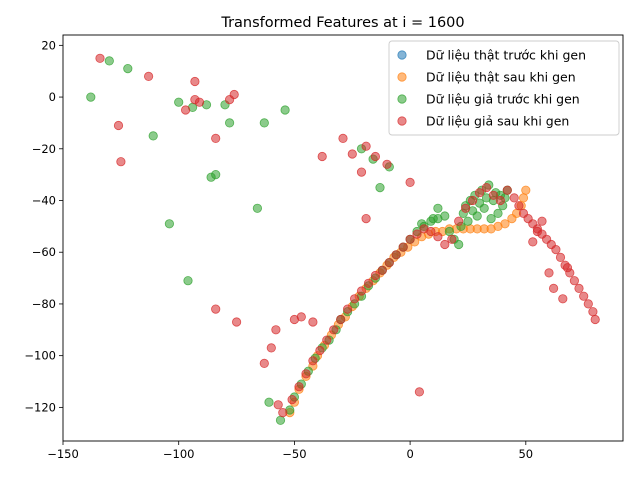  Describe the element at coordinates (294, 454) in the screenshot. I see `x-tick-label: −50` at that location.